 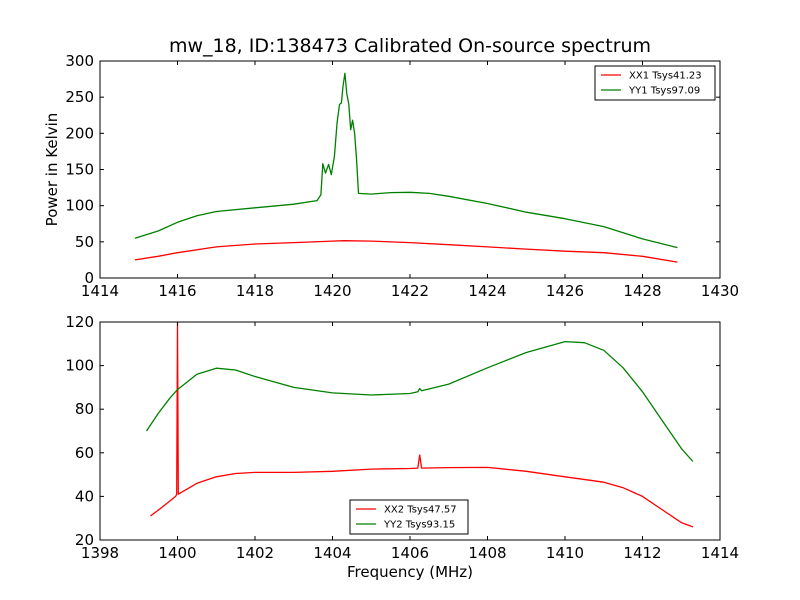 I want to click on x-axis-label: Frequency (MHz), so click(x=410, y=572).